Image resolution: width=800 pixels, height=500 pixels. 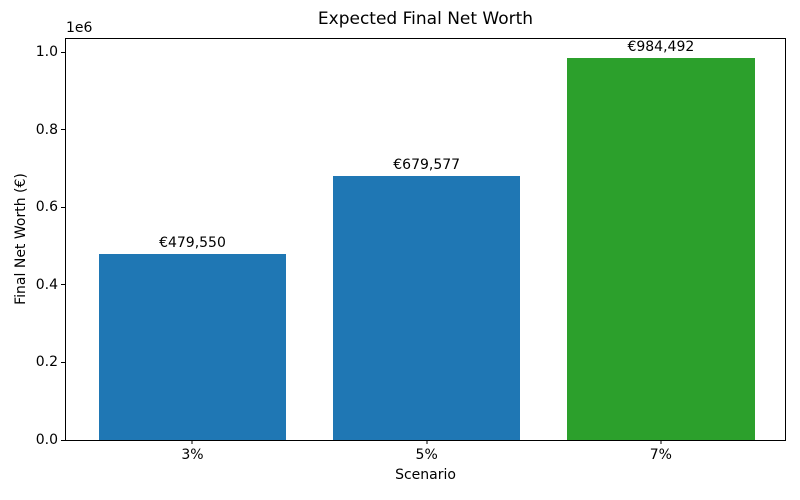 What do you see at coordinates (661, 47) in the screenshot?
I see `bar-value-label: €984,492` at bounding box center [661, 47].